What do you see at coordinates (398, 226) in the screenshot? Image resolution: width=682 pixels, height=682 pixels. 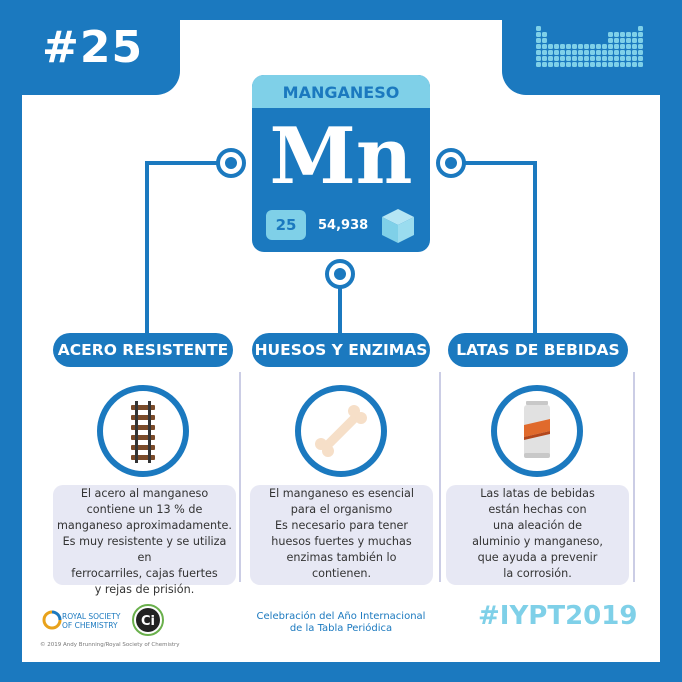 I see `cube-icon` at bounding box center [398, 226].